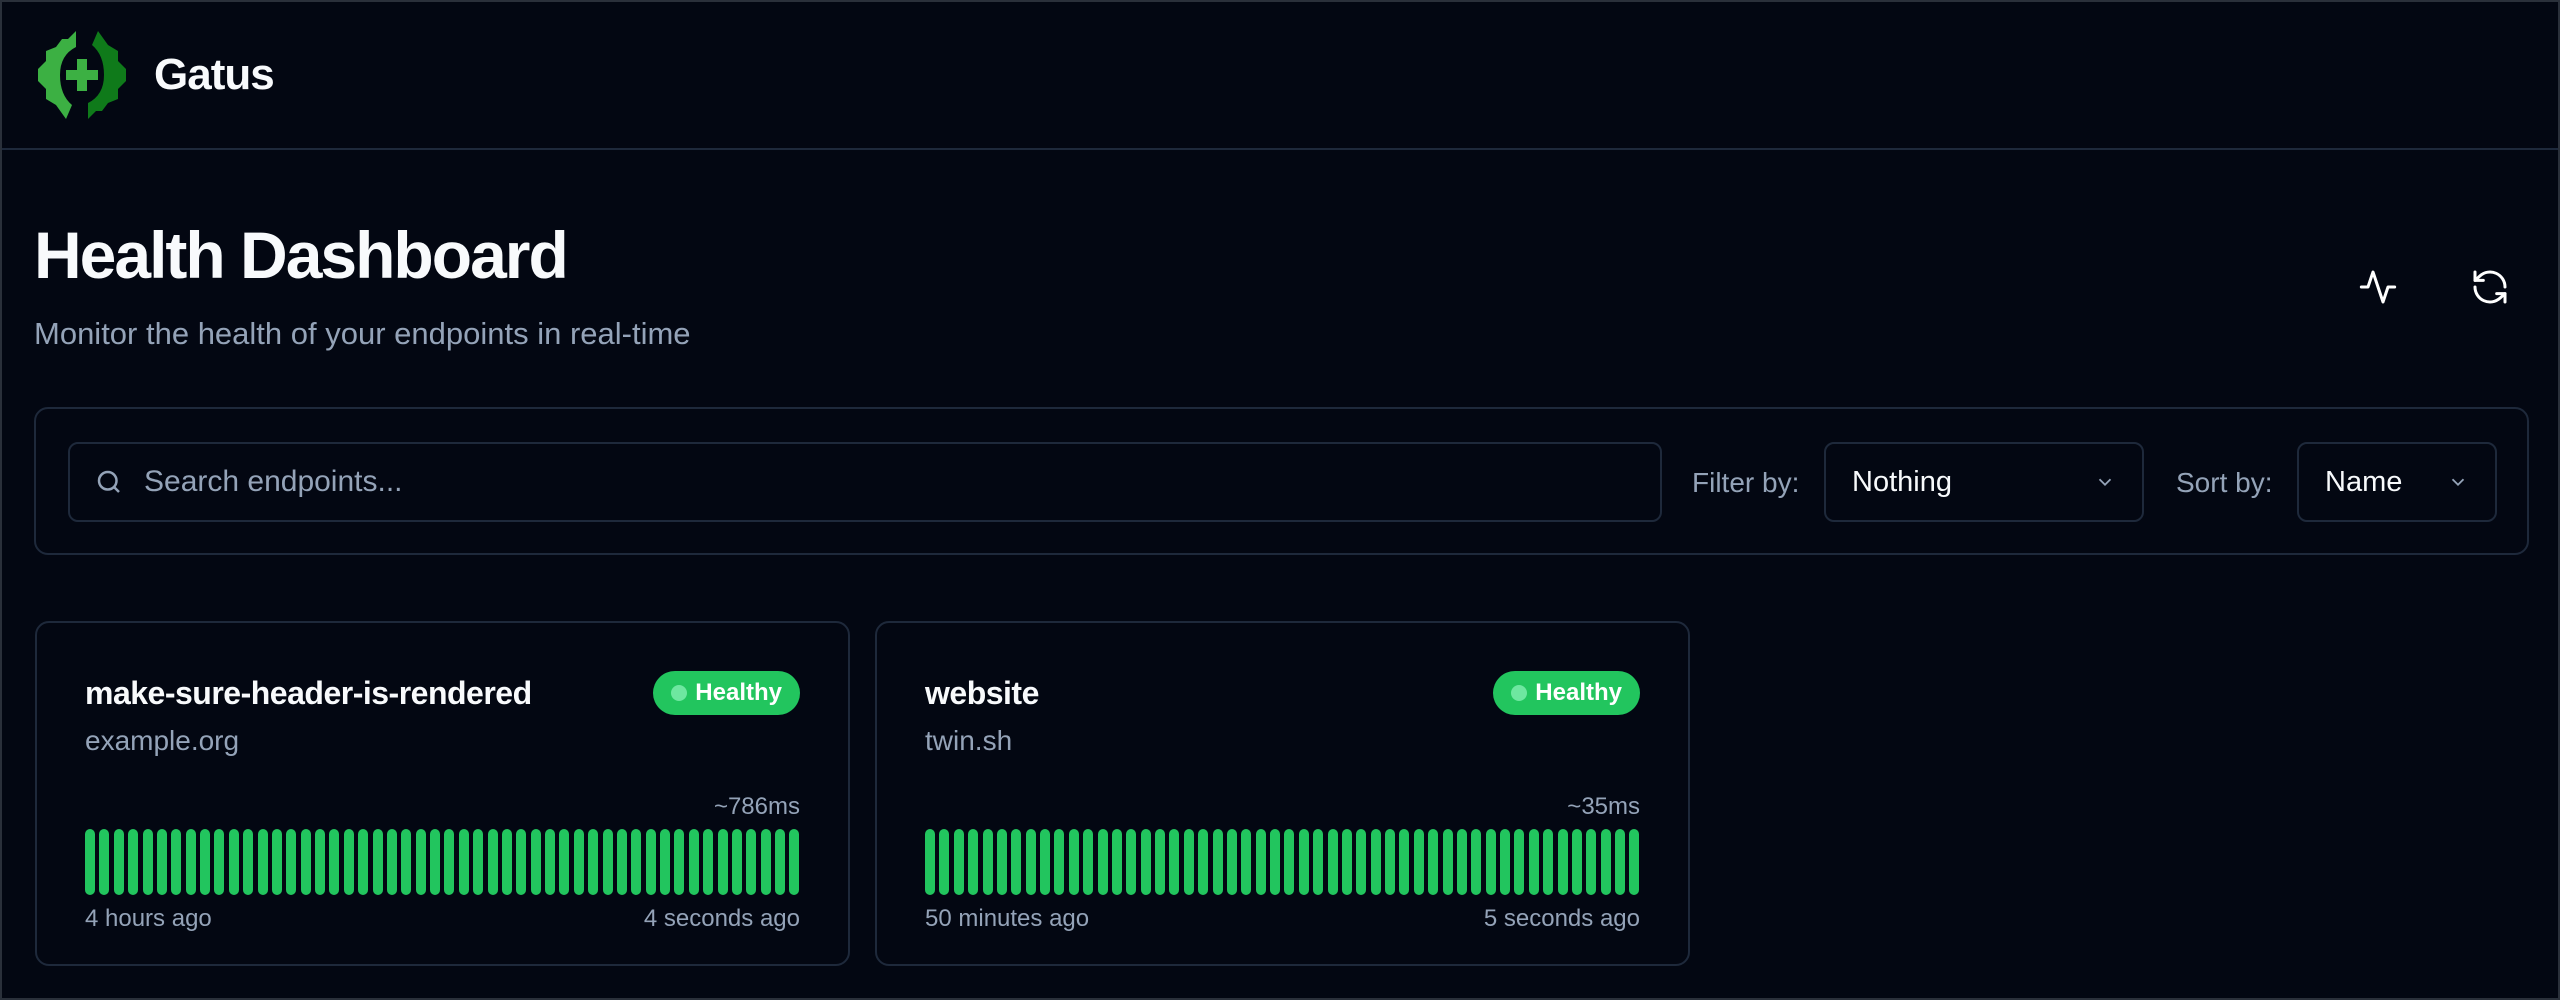 The height and width of the screenshot is (1000, 2560). What do you see at coordinates (308, 693) in the screenshot?
I see `endpoint-name: make-sure-header-is-rendered` at bounding box center [308, 693].